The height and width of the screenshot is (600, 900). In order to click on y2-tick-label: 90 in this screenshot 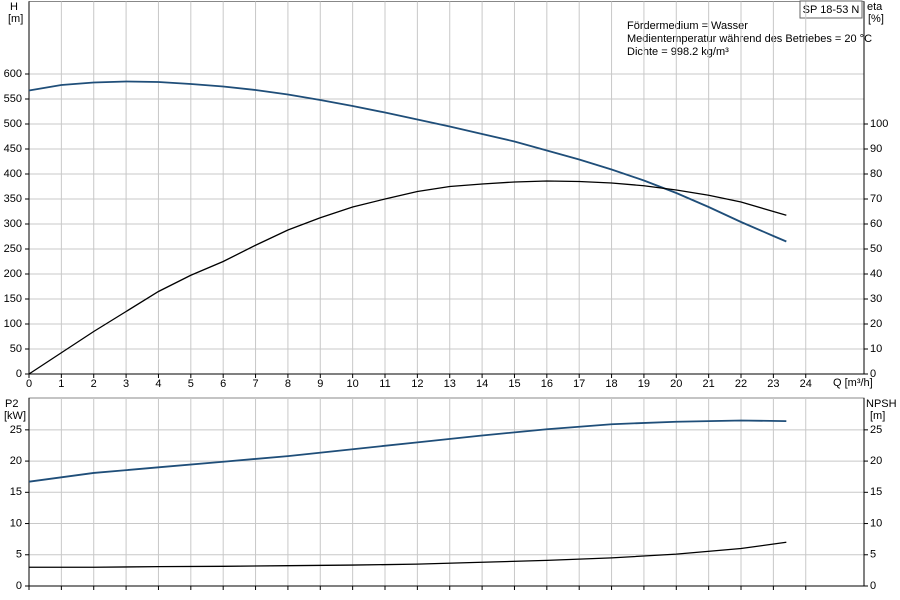, I will do `click(876, 149)`.